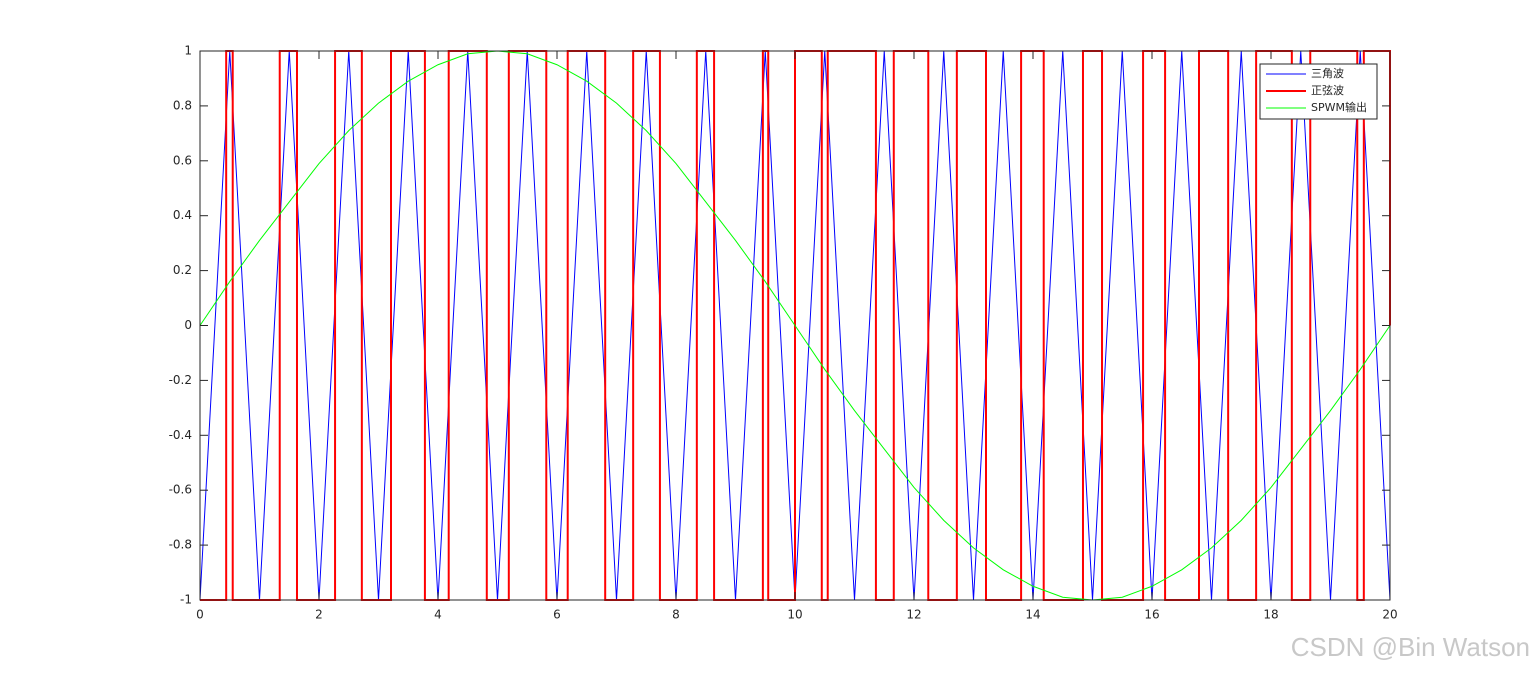  I want to click on y-tick-label: 0.6, so click(182, 160).